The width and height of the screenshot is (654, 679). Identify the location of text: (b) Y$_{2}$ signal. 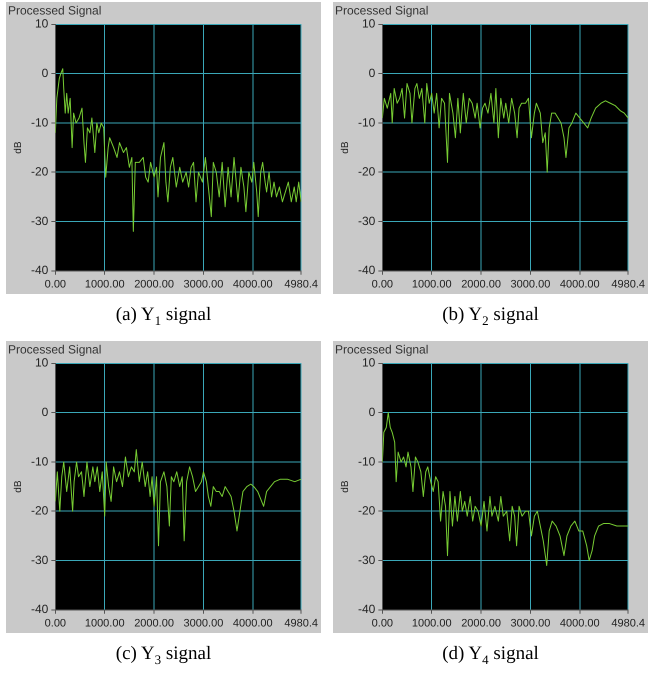
(490, 316).